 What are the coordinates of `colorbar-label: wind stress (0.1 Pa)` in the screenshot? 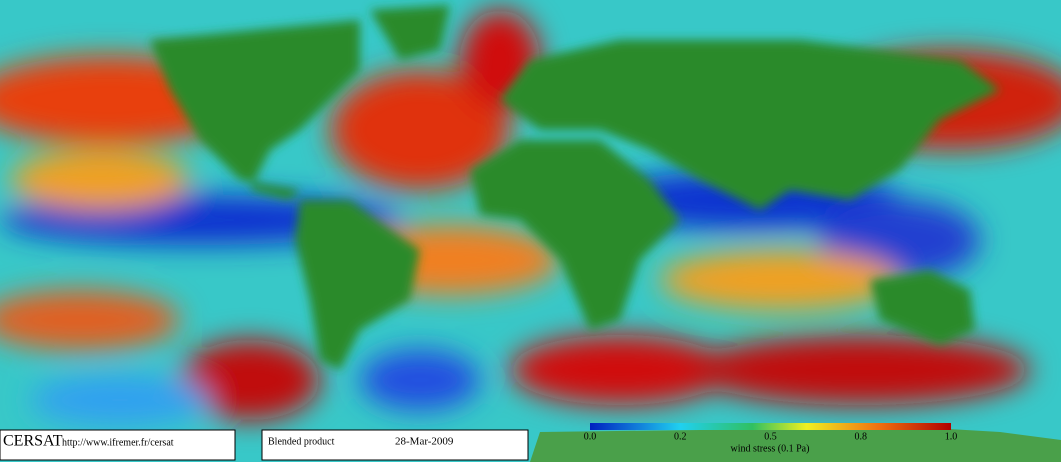 It's located at (770, 448).